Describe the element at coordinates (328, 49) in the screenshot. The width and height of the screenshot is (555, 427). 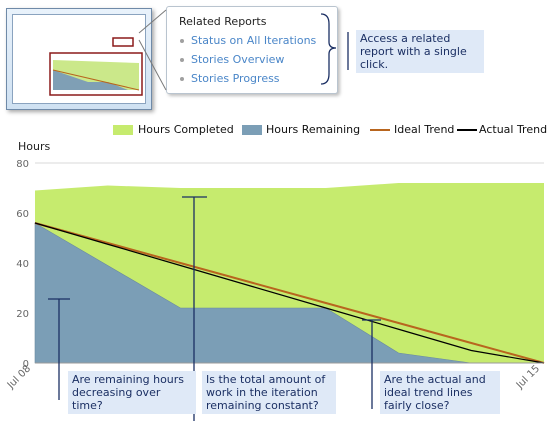
I see `brace-icon` at that location.